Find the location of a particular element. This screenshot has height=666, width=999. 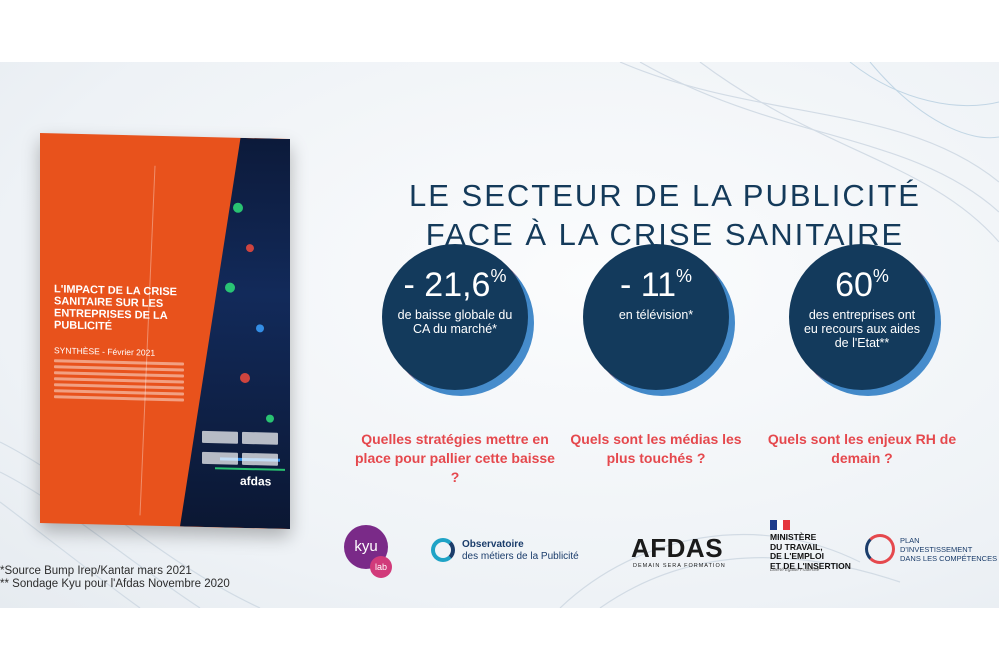

afdas-logo: AFDAS is located at coordinates (677, 548).